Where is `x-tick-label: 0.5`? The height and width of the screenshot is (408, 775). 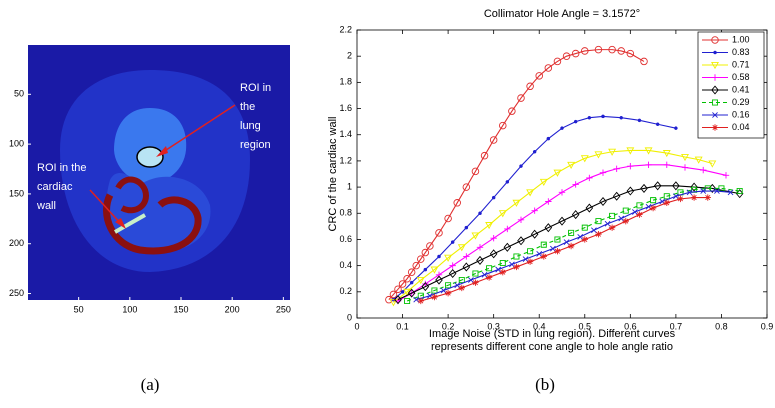
x-tick-label: 0.5 is located at coordinates (585, 326).